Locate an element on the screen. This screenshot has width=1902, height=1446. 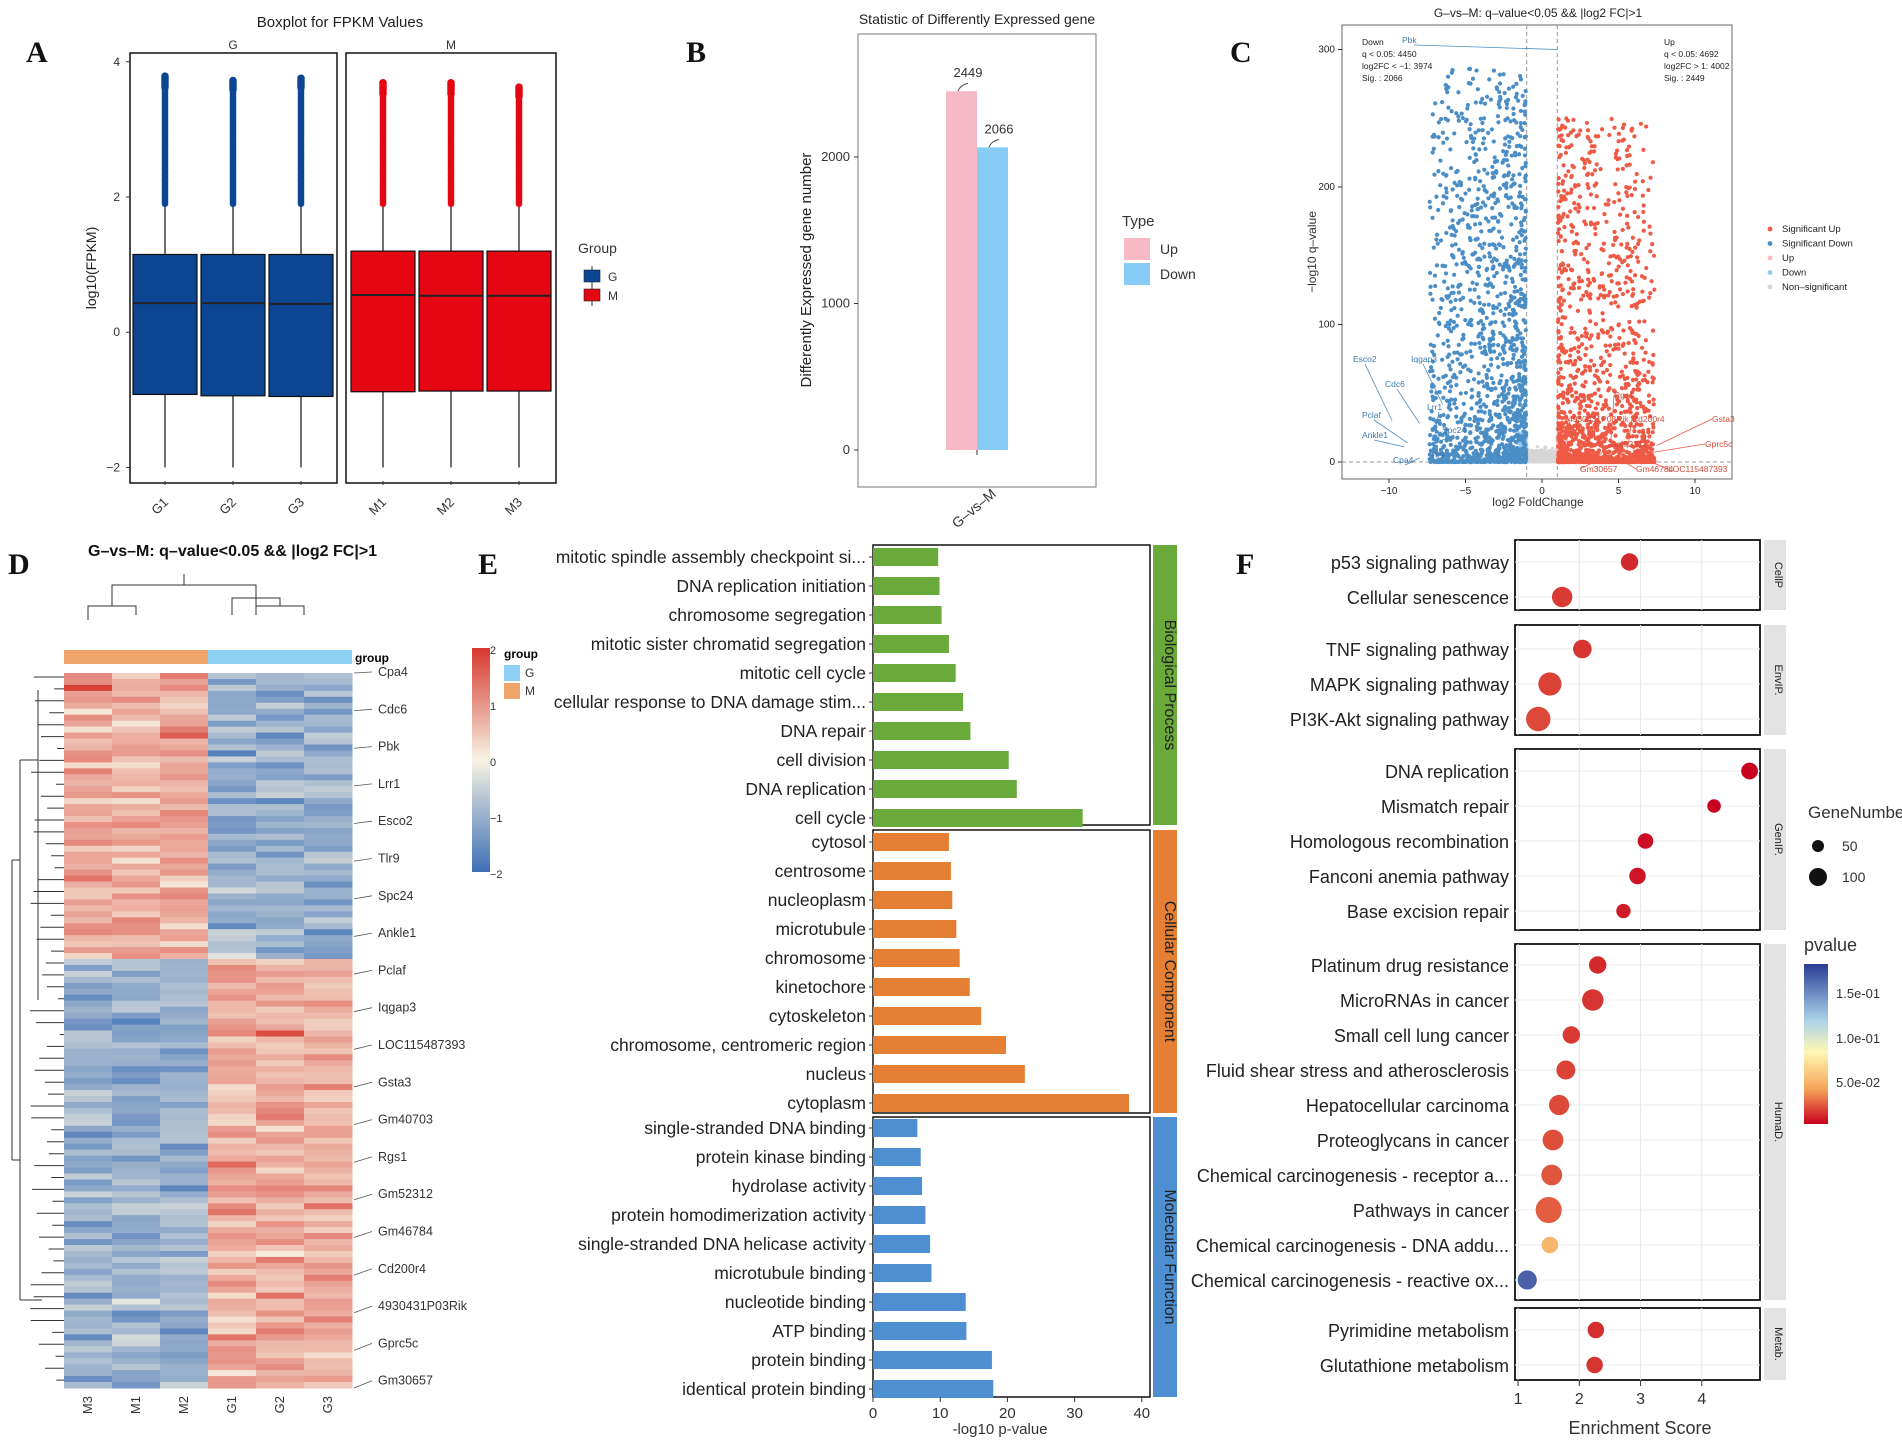
chart-b-frame is located at coordinates (977, 260).